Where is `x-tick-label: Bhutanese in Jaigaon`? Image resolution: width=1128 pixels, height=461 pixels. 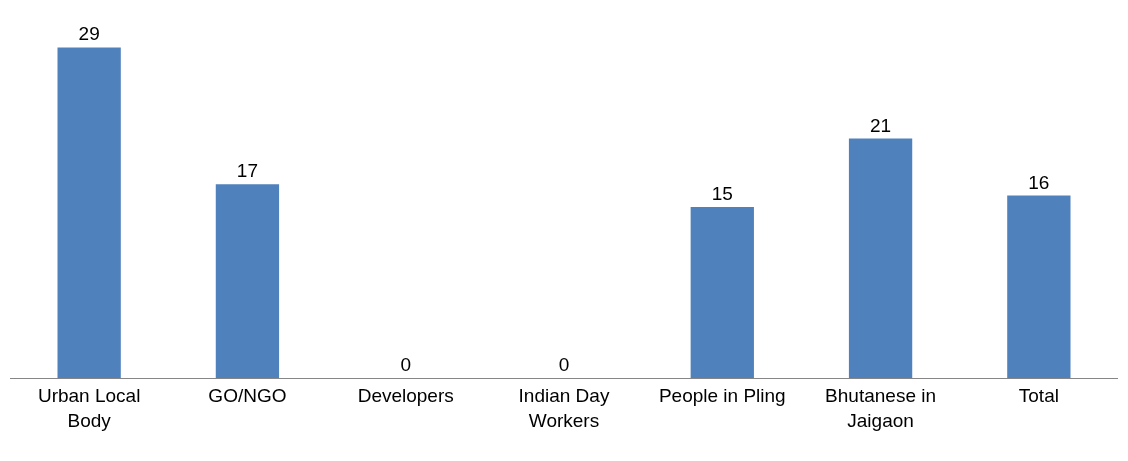 x-tick-label: Bhutanese in Jaigaon is located at coordinates (881, 407).